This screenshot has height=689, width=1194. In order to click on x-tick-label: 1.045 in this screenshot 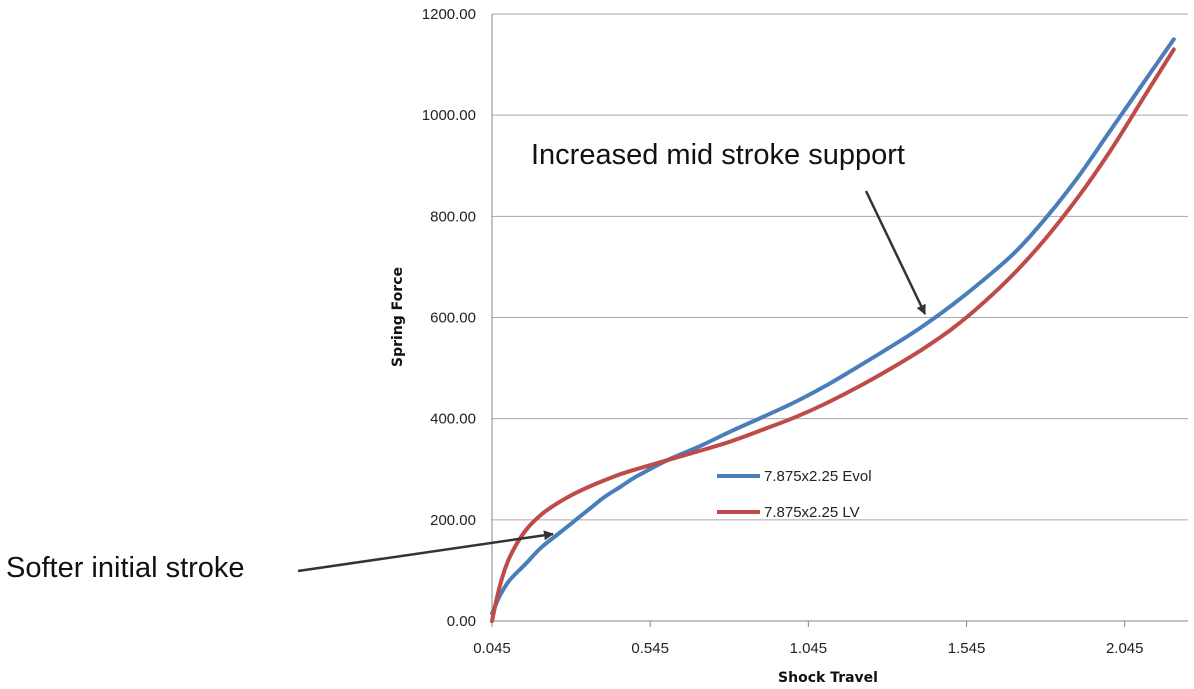, I will do `click(809, 648)`.